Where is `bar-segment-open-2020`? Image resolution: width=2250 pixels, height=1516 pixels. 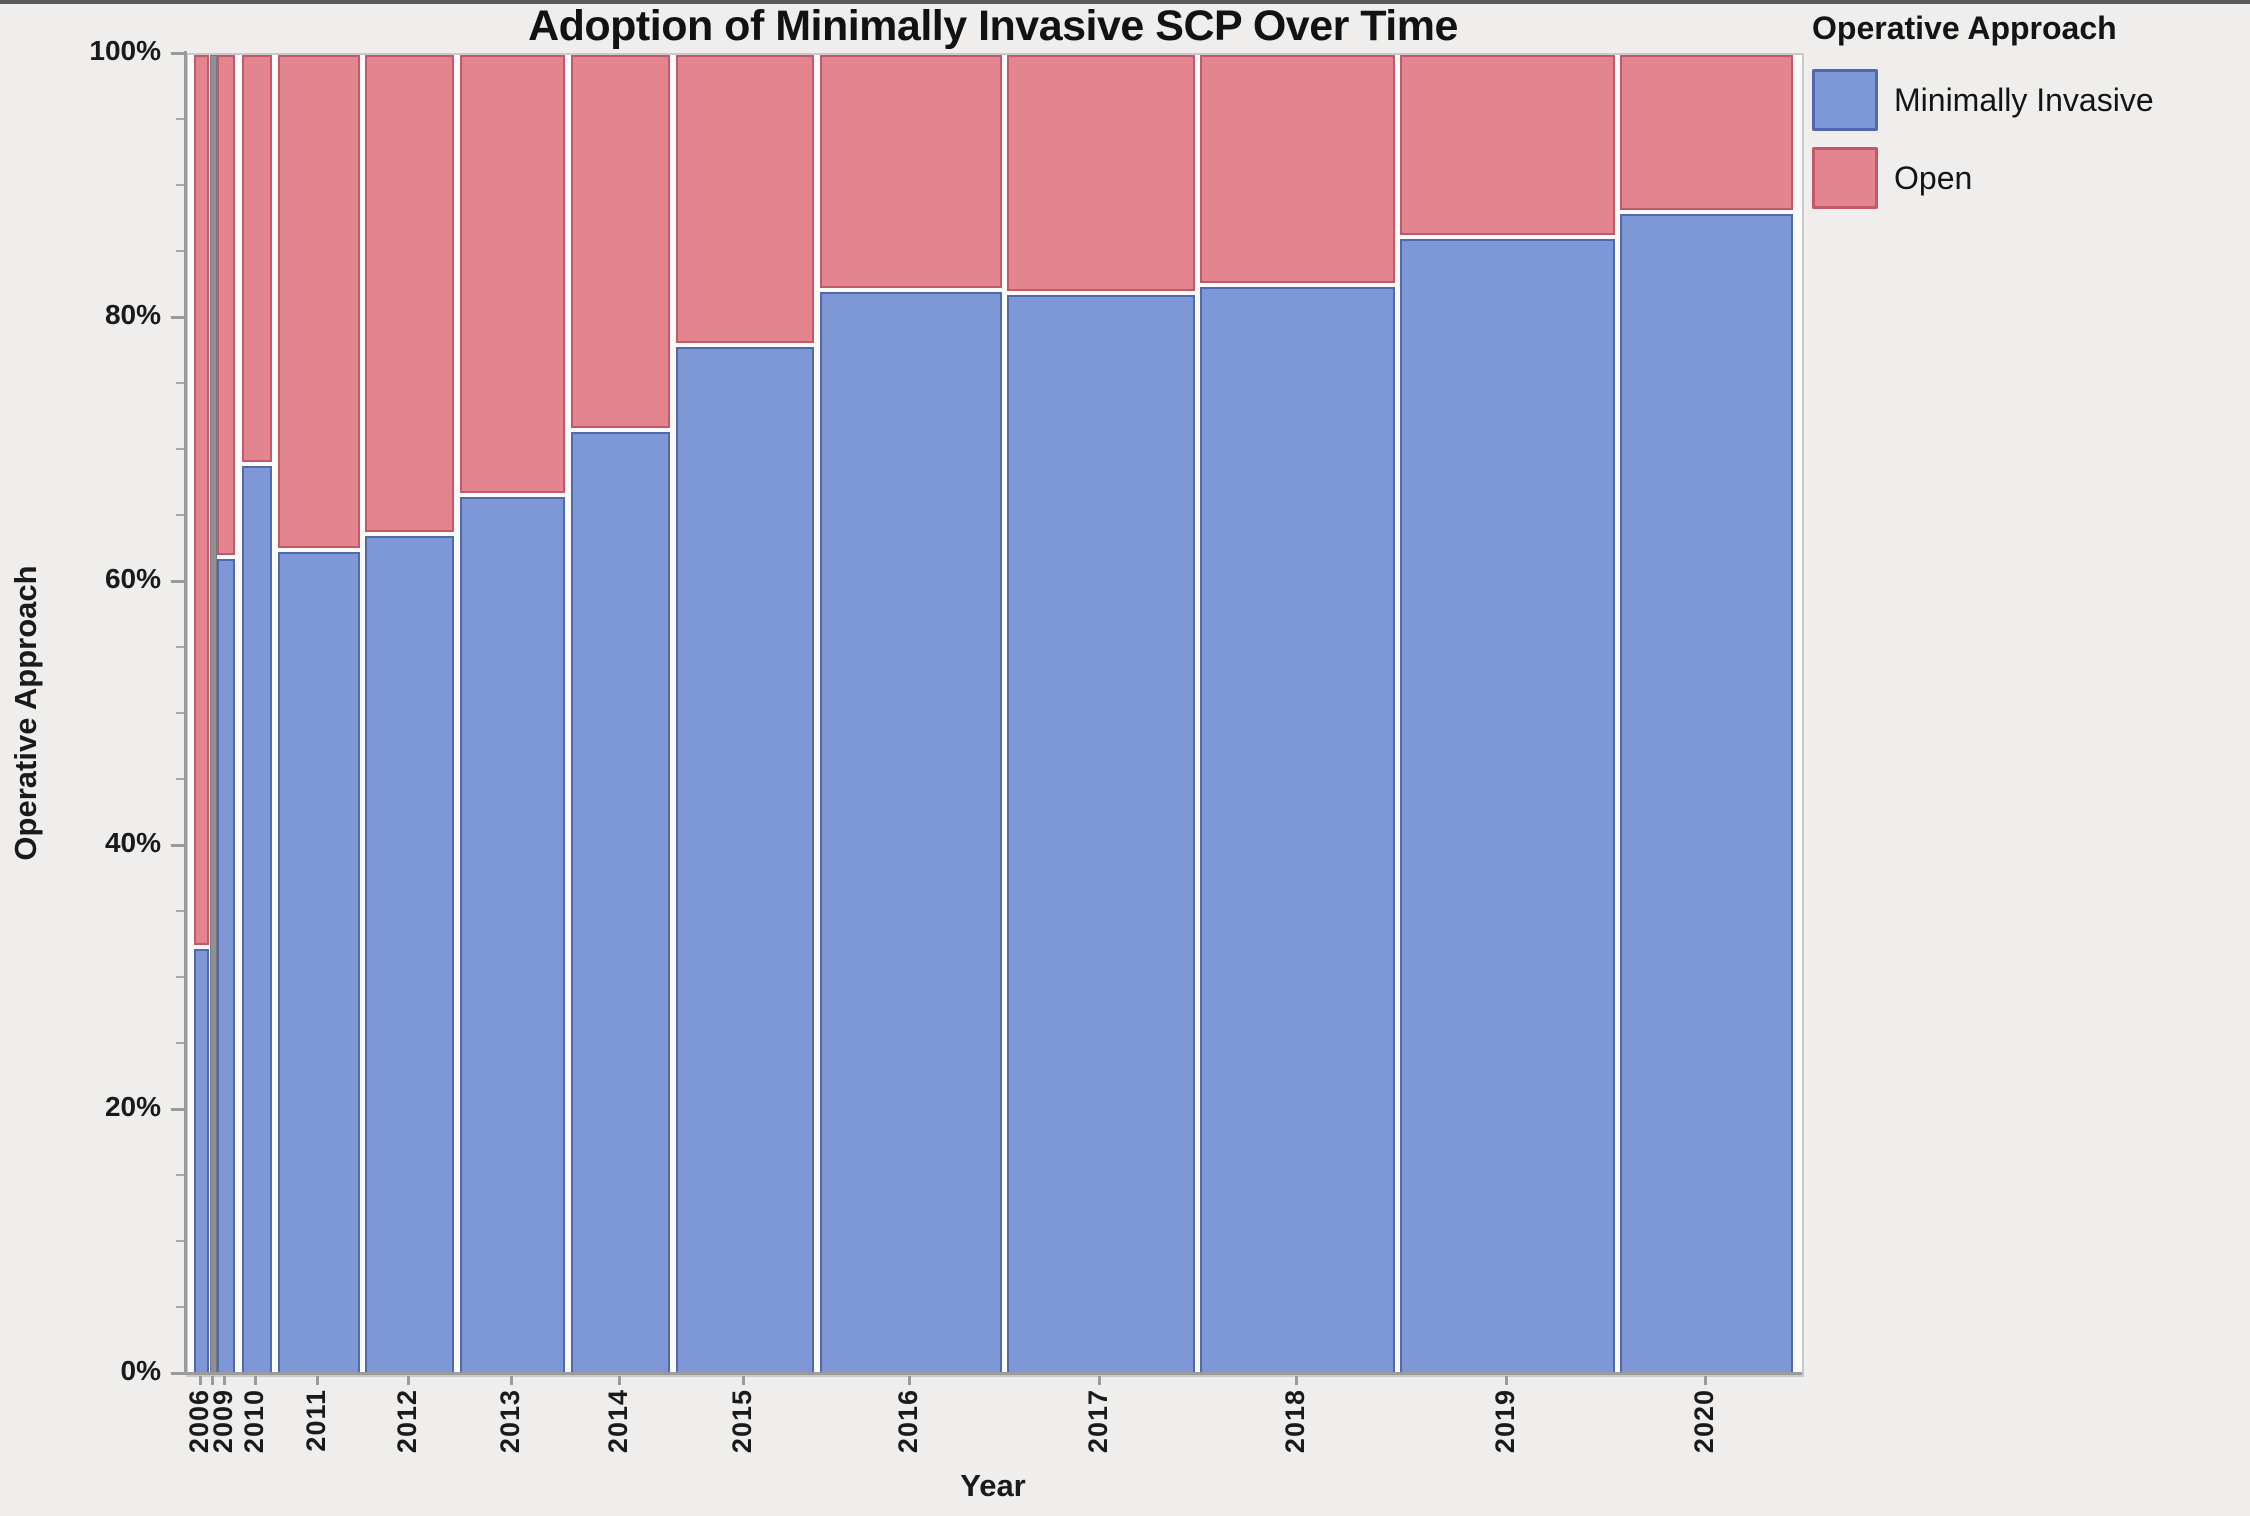 bar-segment-open-2020 is located at coordinates (1706, 132).